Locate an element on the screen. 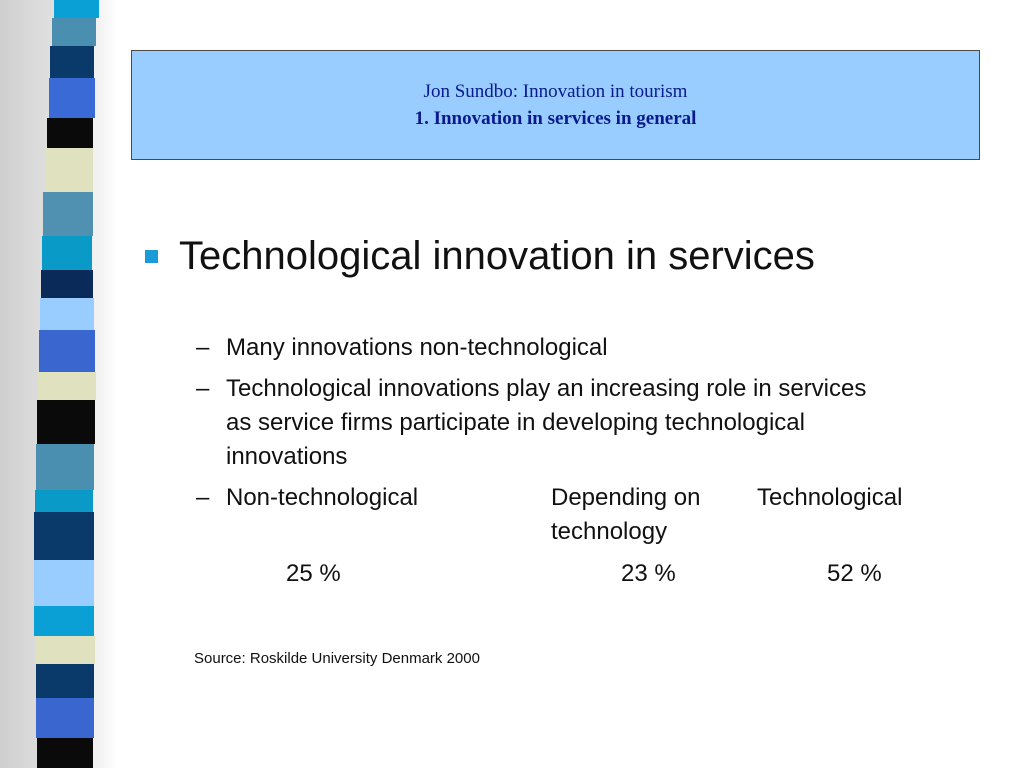 The image size is (1024, 768). header-non-technological: Non-technological is located at coordinates (322, 497).